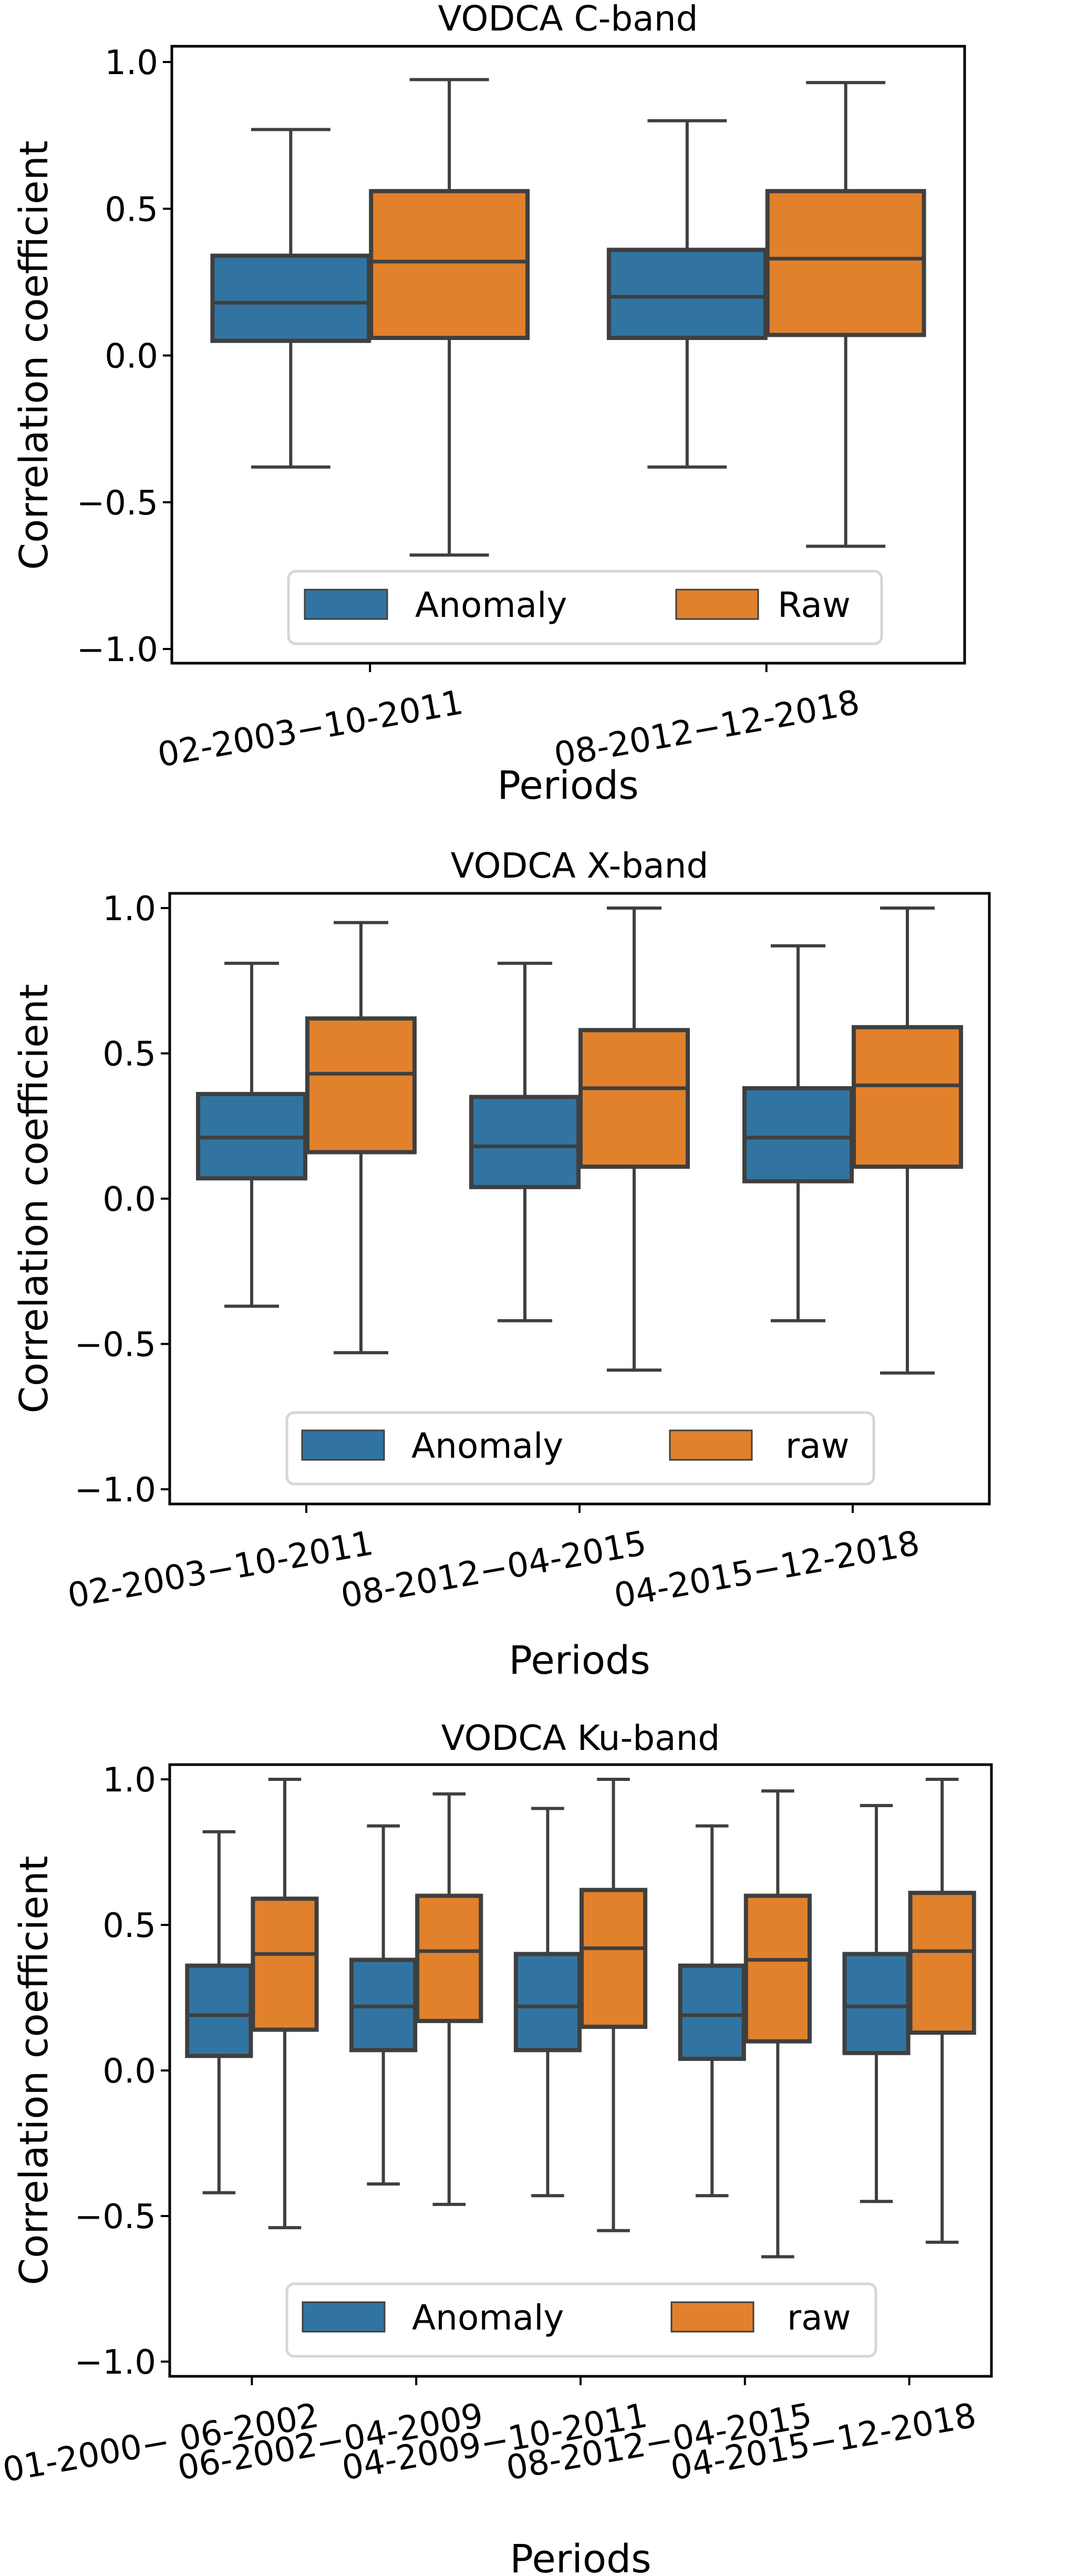 The height and width of the screenshot is (2576, 1086). Describe the element at coordinates (585, 607) in the screenshot. I see `legend: Anomaly Raw` at that location.